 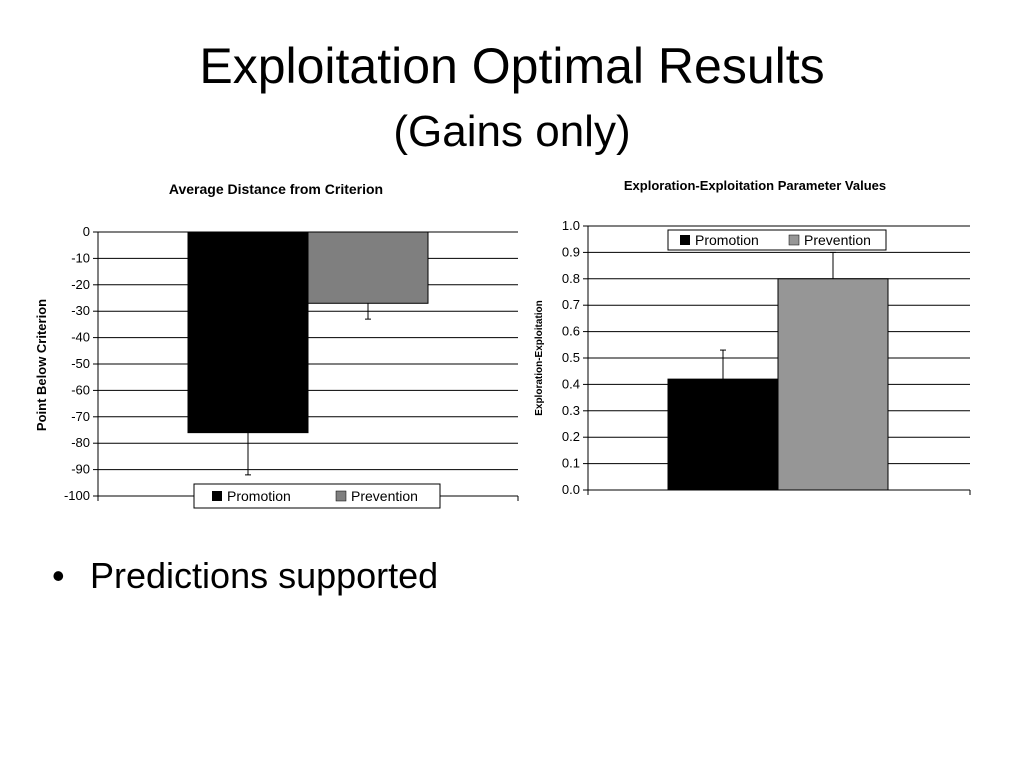 What do you see at coordinates (80, 469) in the screenshot?
I see `y-tick-label: -90` at bounding box center [80, 469].